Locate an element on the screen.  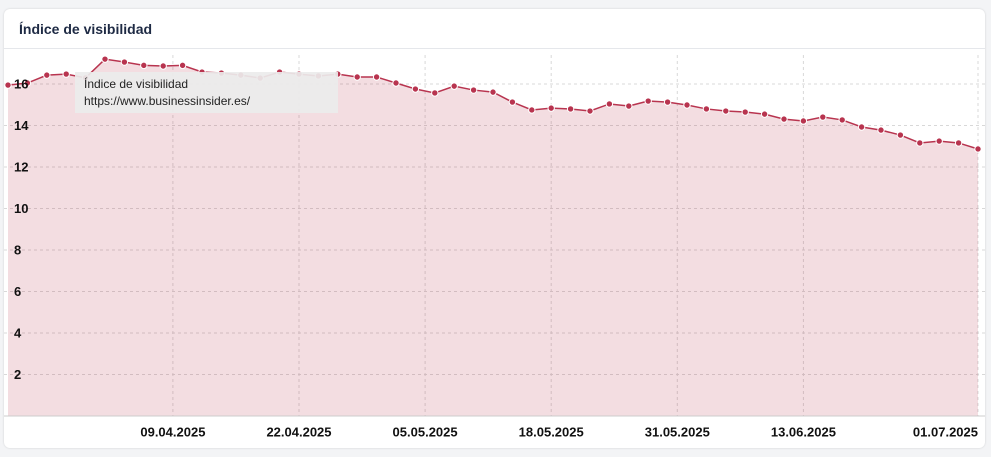
x-tick-label: 09.04.2025 is located at coordinates (172, 431).